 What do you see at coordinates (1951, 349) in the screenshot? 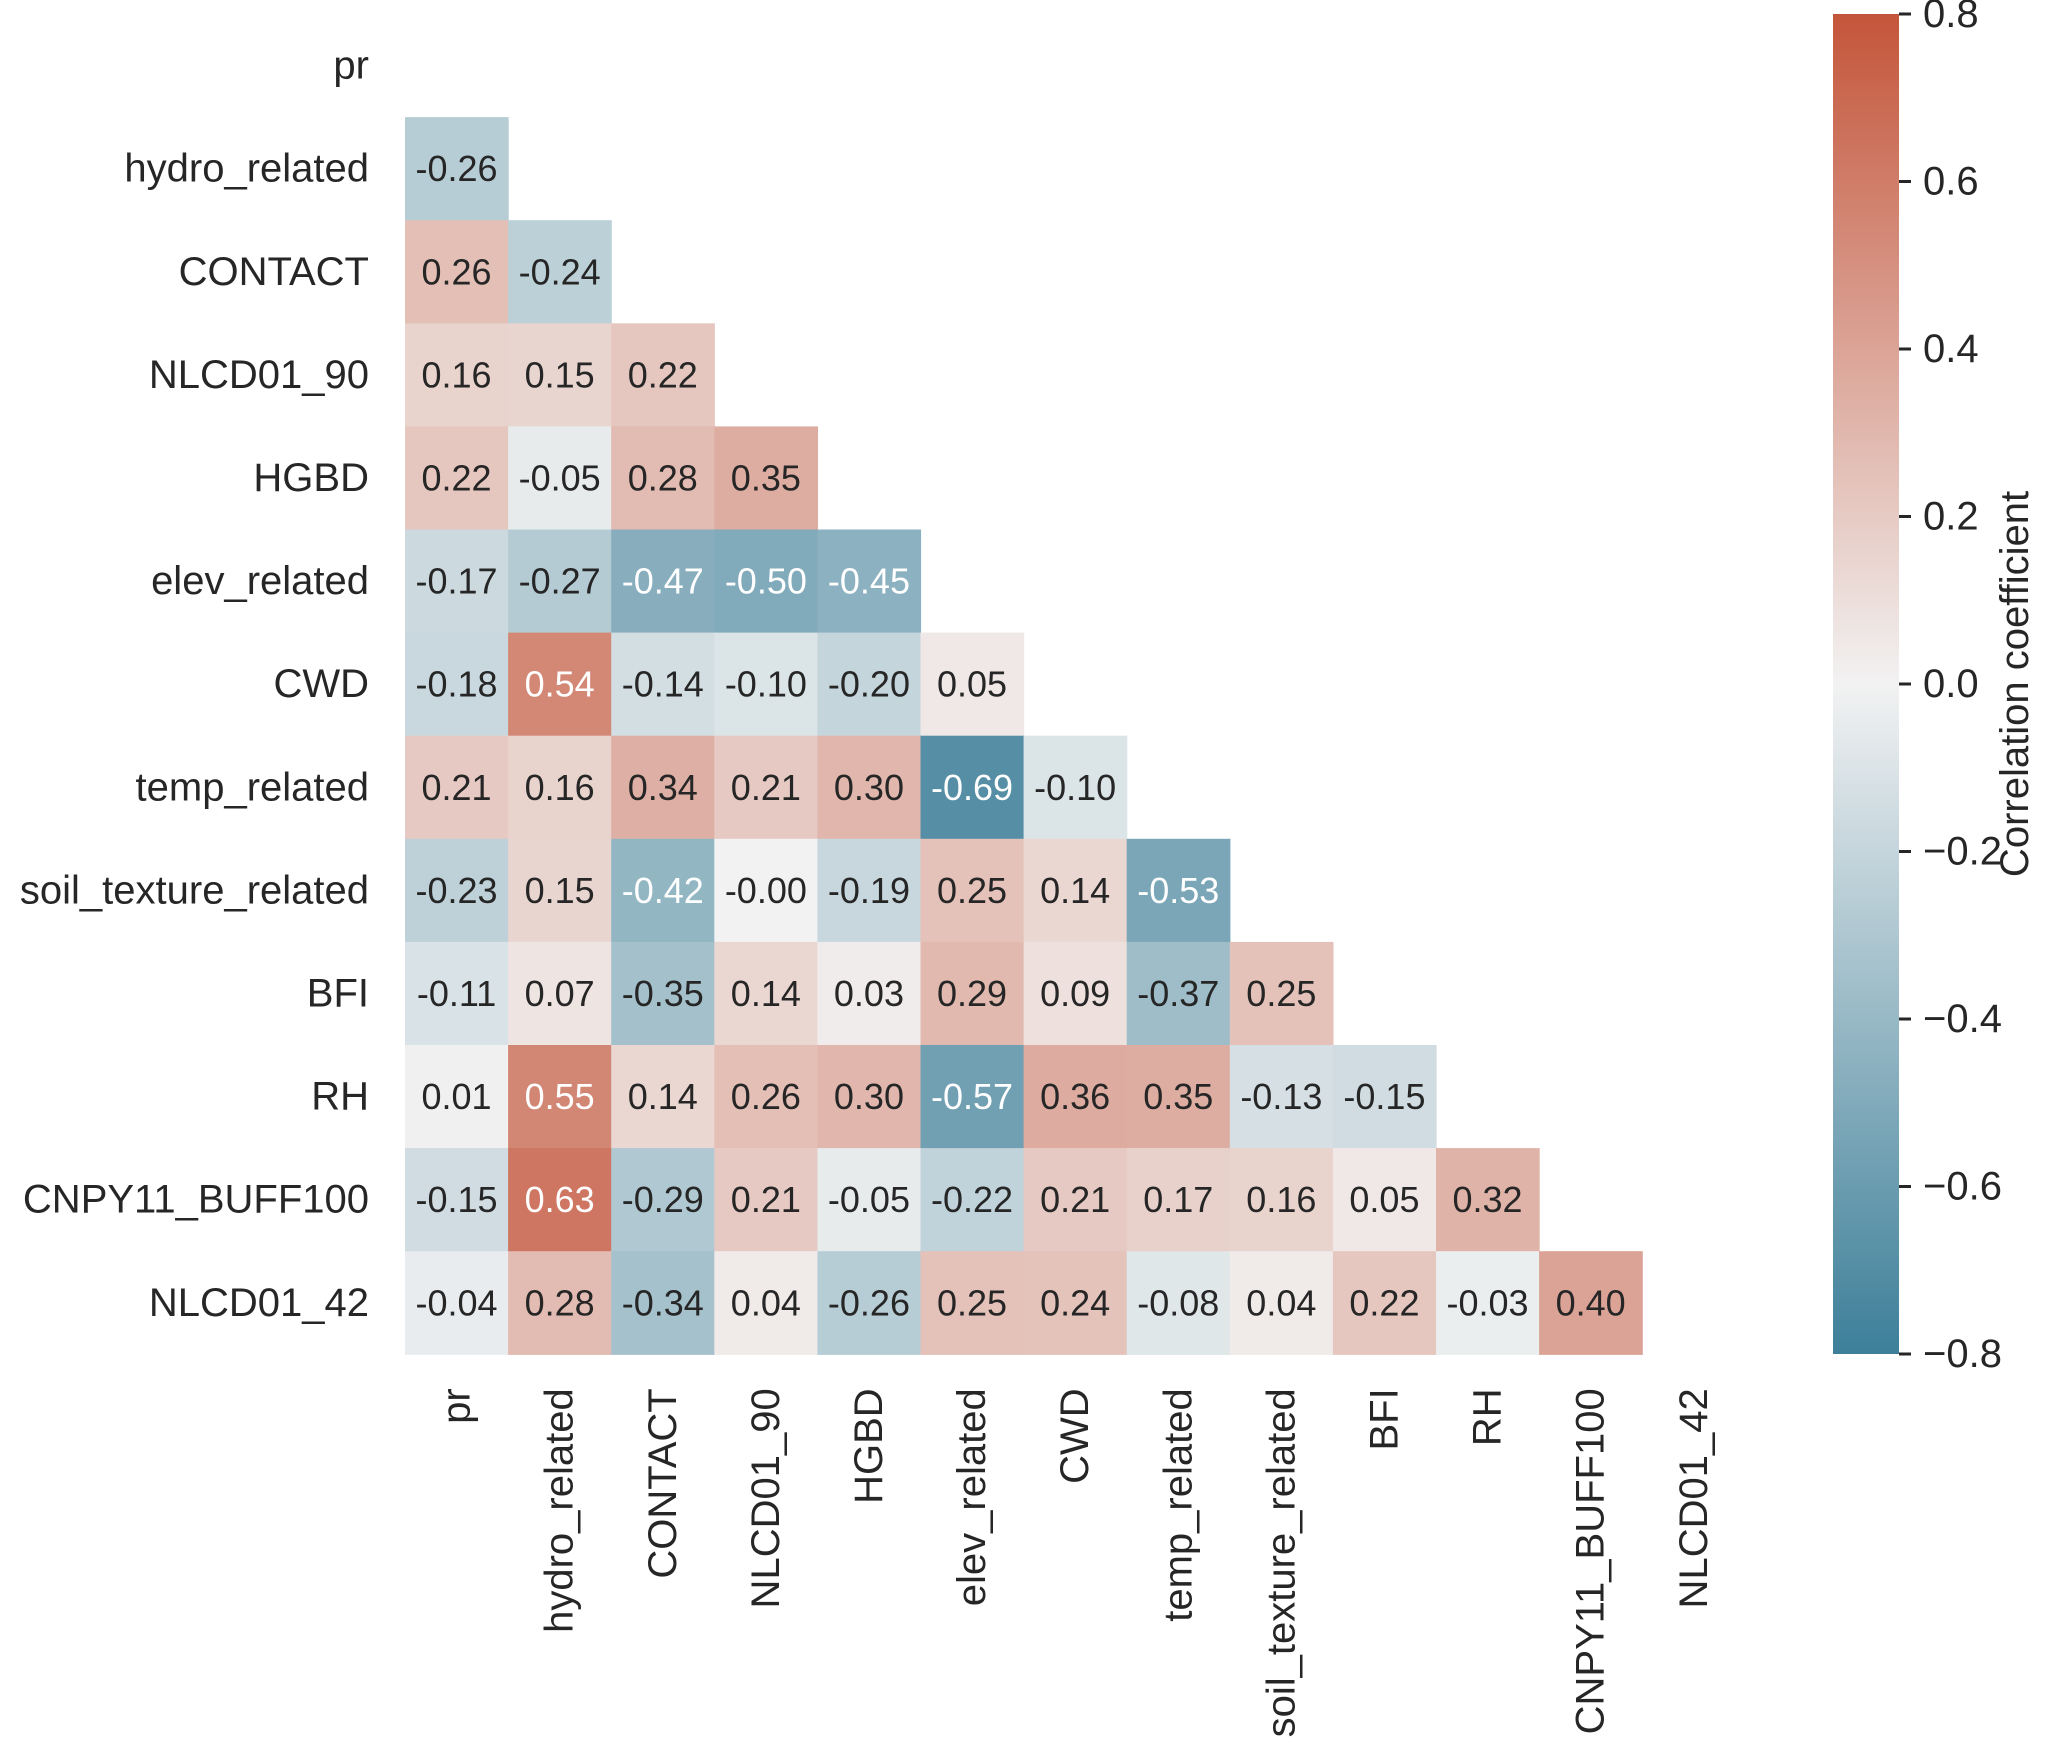
I see `colorbar-tick-label: 0.4` at bounding box center [1951, 349].